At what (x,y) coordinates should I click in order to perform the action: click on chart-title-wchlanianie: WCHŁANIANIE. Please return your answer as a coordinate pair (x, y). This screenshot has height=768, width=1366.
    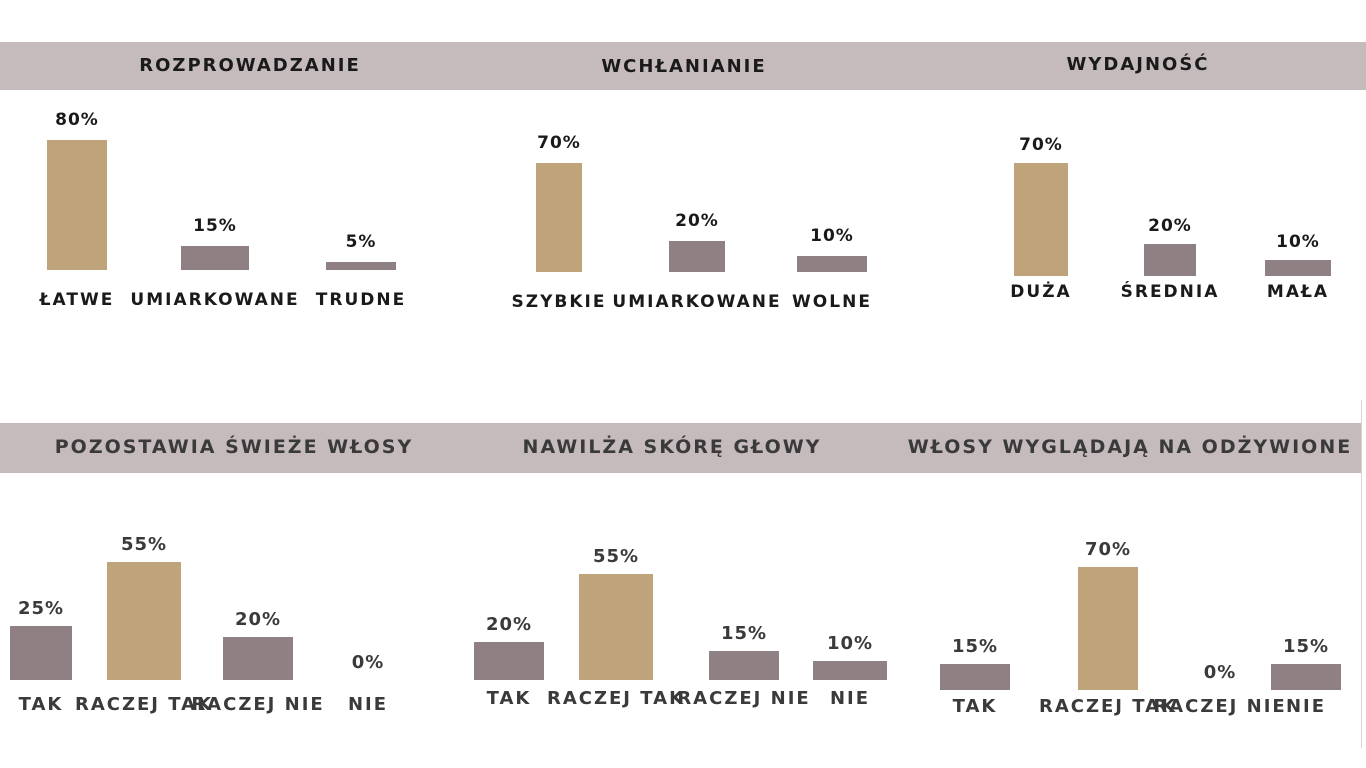
    Looking at the image, I should click on (684, 66).